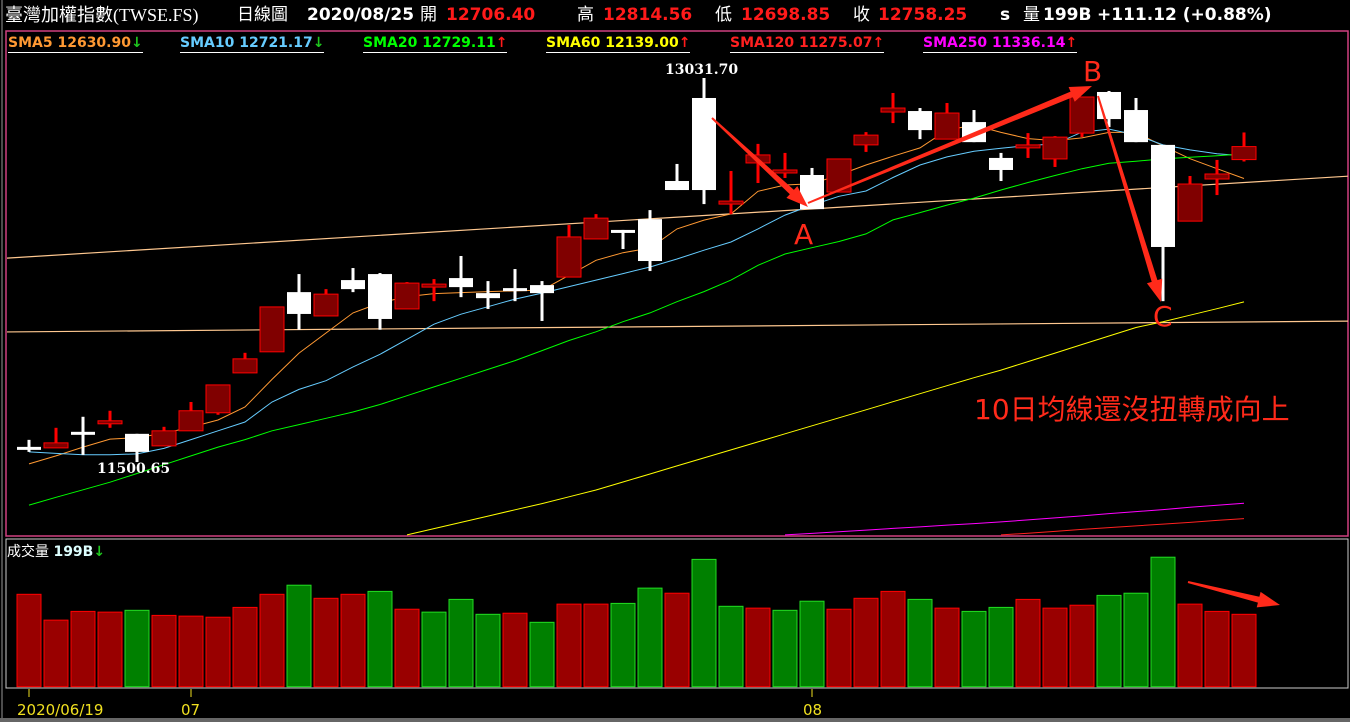 The height and width of the screenshot is (722, 1350). I want to click on legend-value: 12139.00, so click(642, 43).